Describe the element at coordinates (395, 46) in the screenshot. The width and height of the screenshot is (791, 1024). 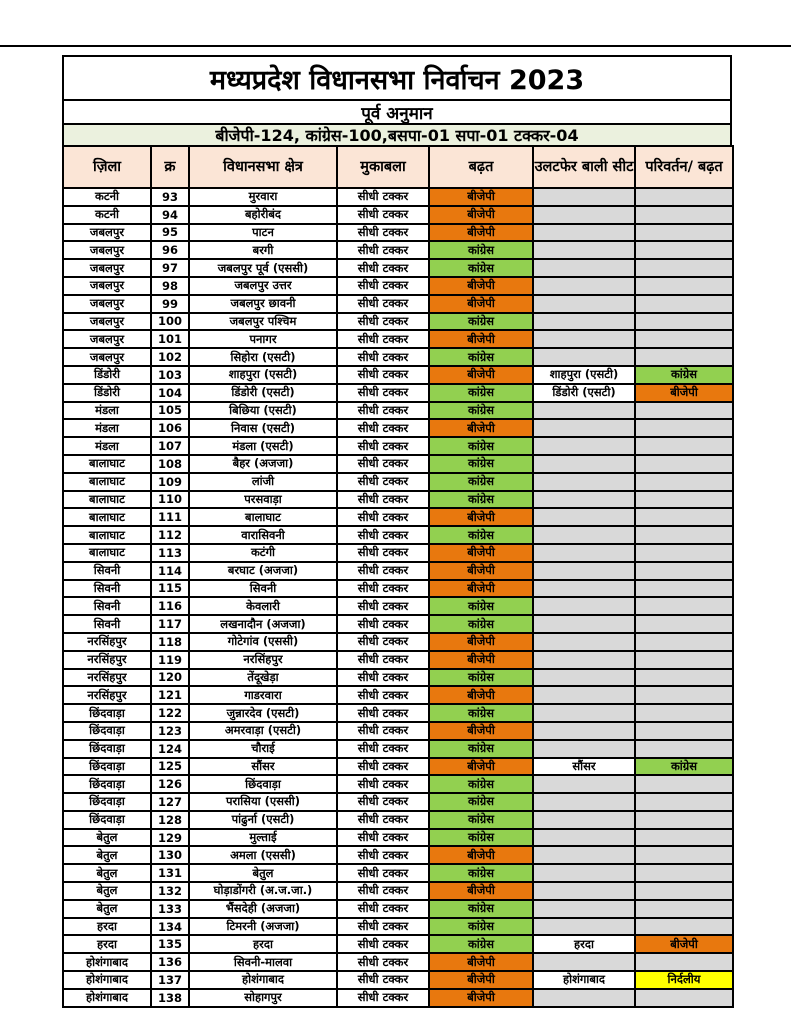
I see `top-border-rule` at that location.